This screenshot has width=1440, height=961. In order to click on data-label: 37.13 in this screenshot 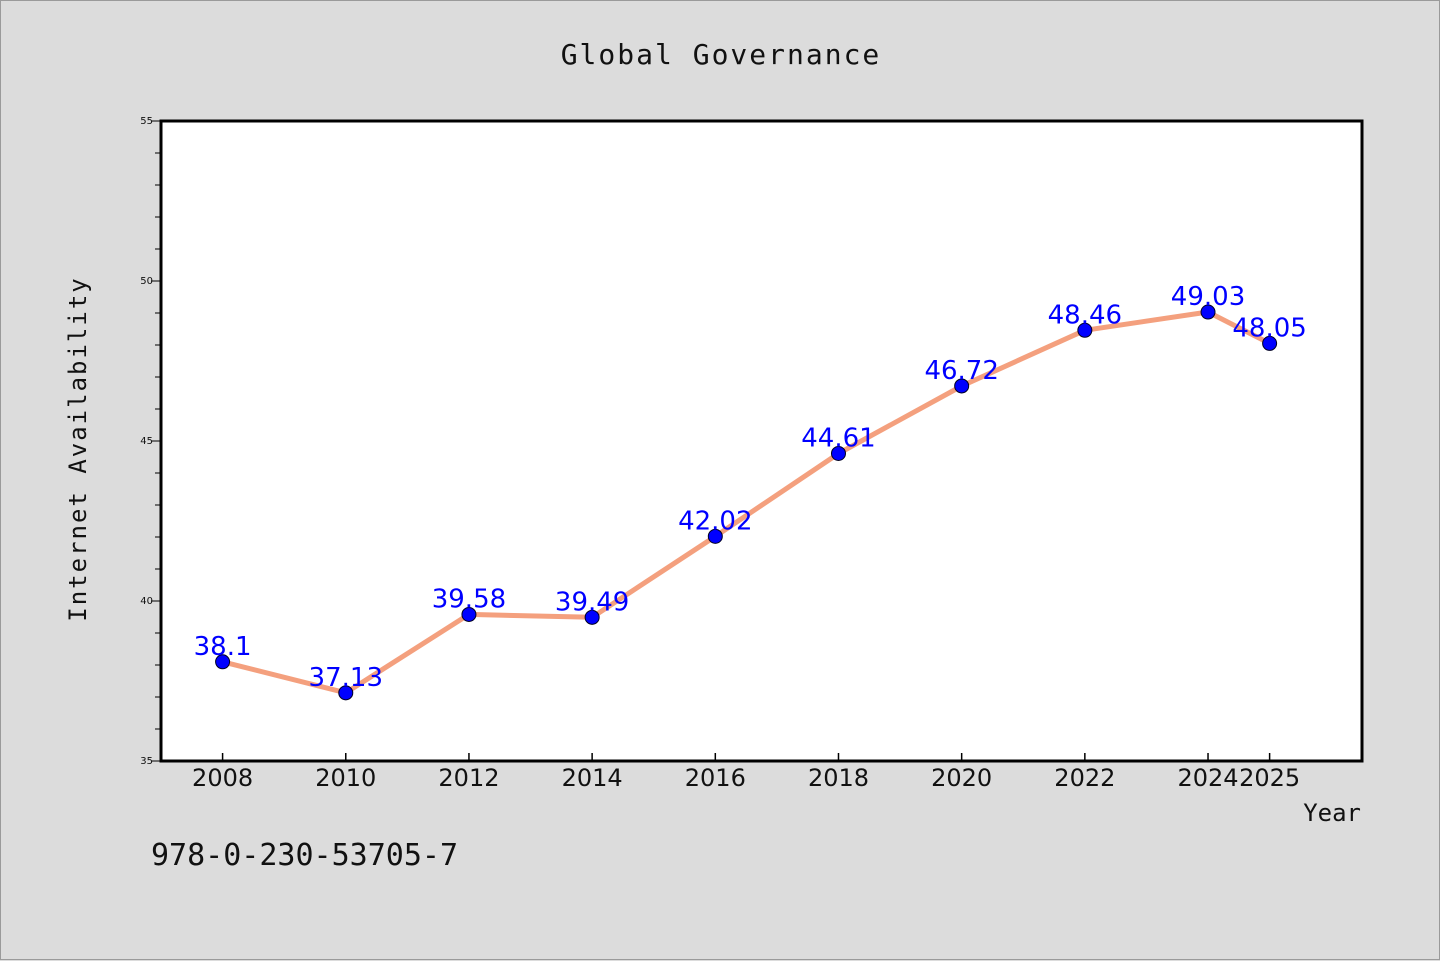, I will do `click(346, 678)`.